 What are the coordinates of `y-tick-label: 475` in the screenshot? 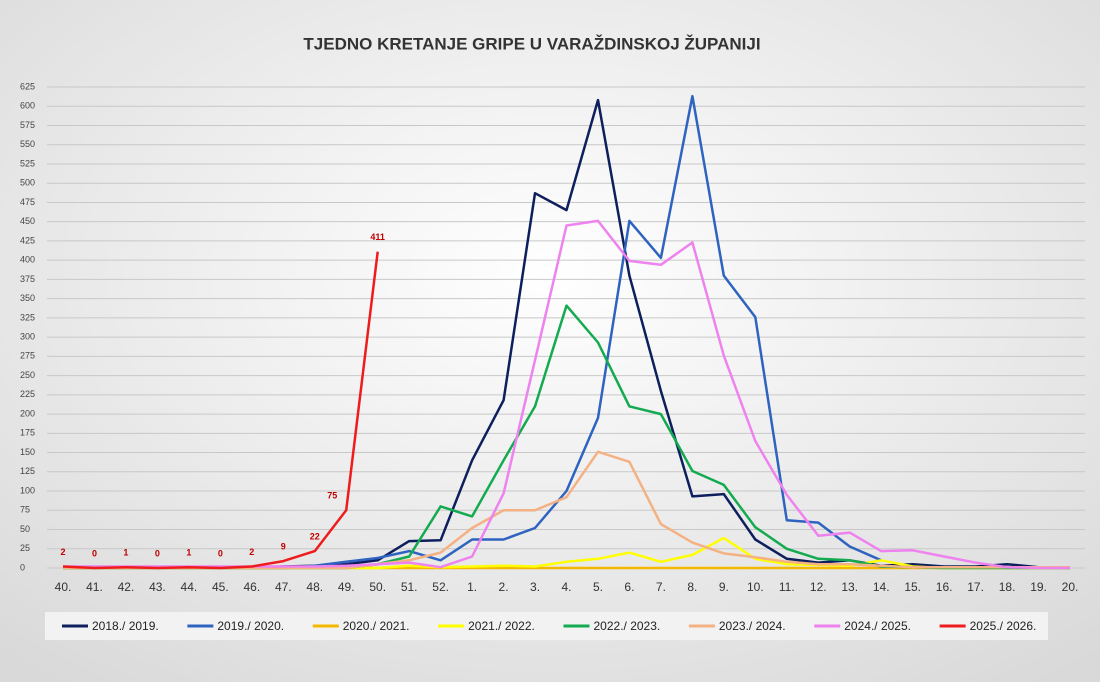 It's located at (27, 202).